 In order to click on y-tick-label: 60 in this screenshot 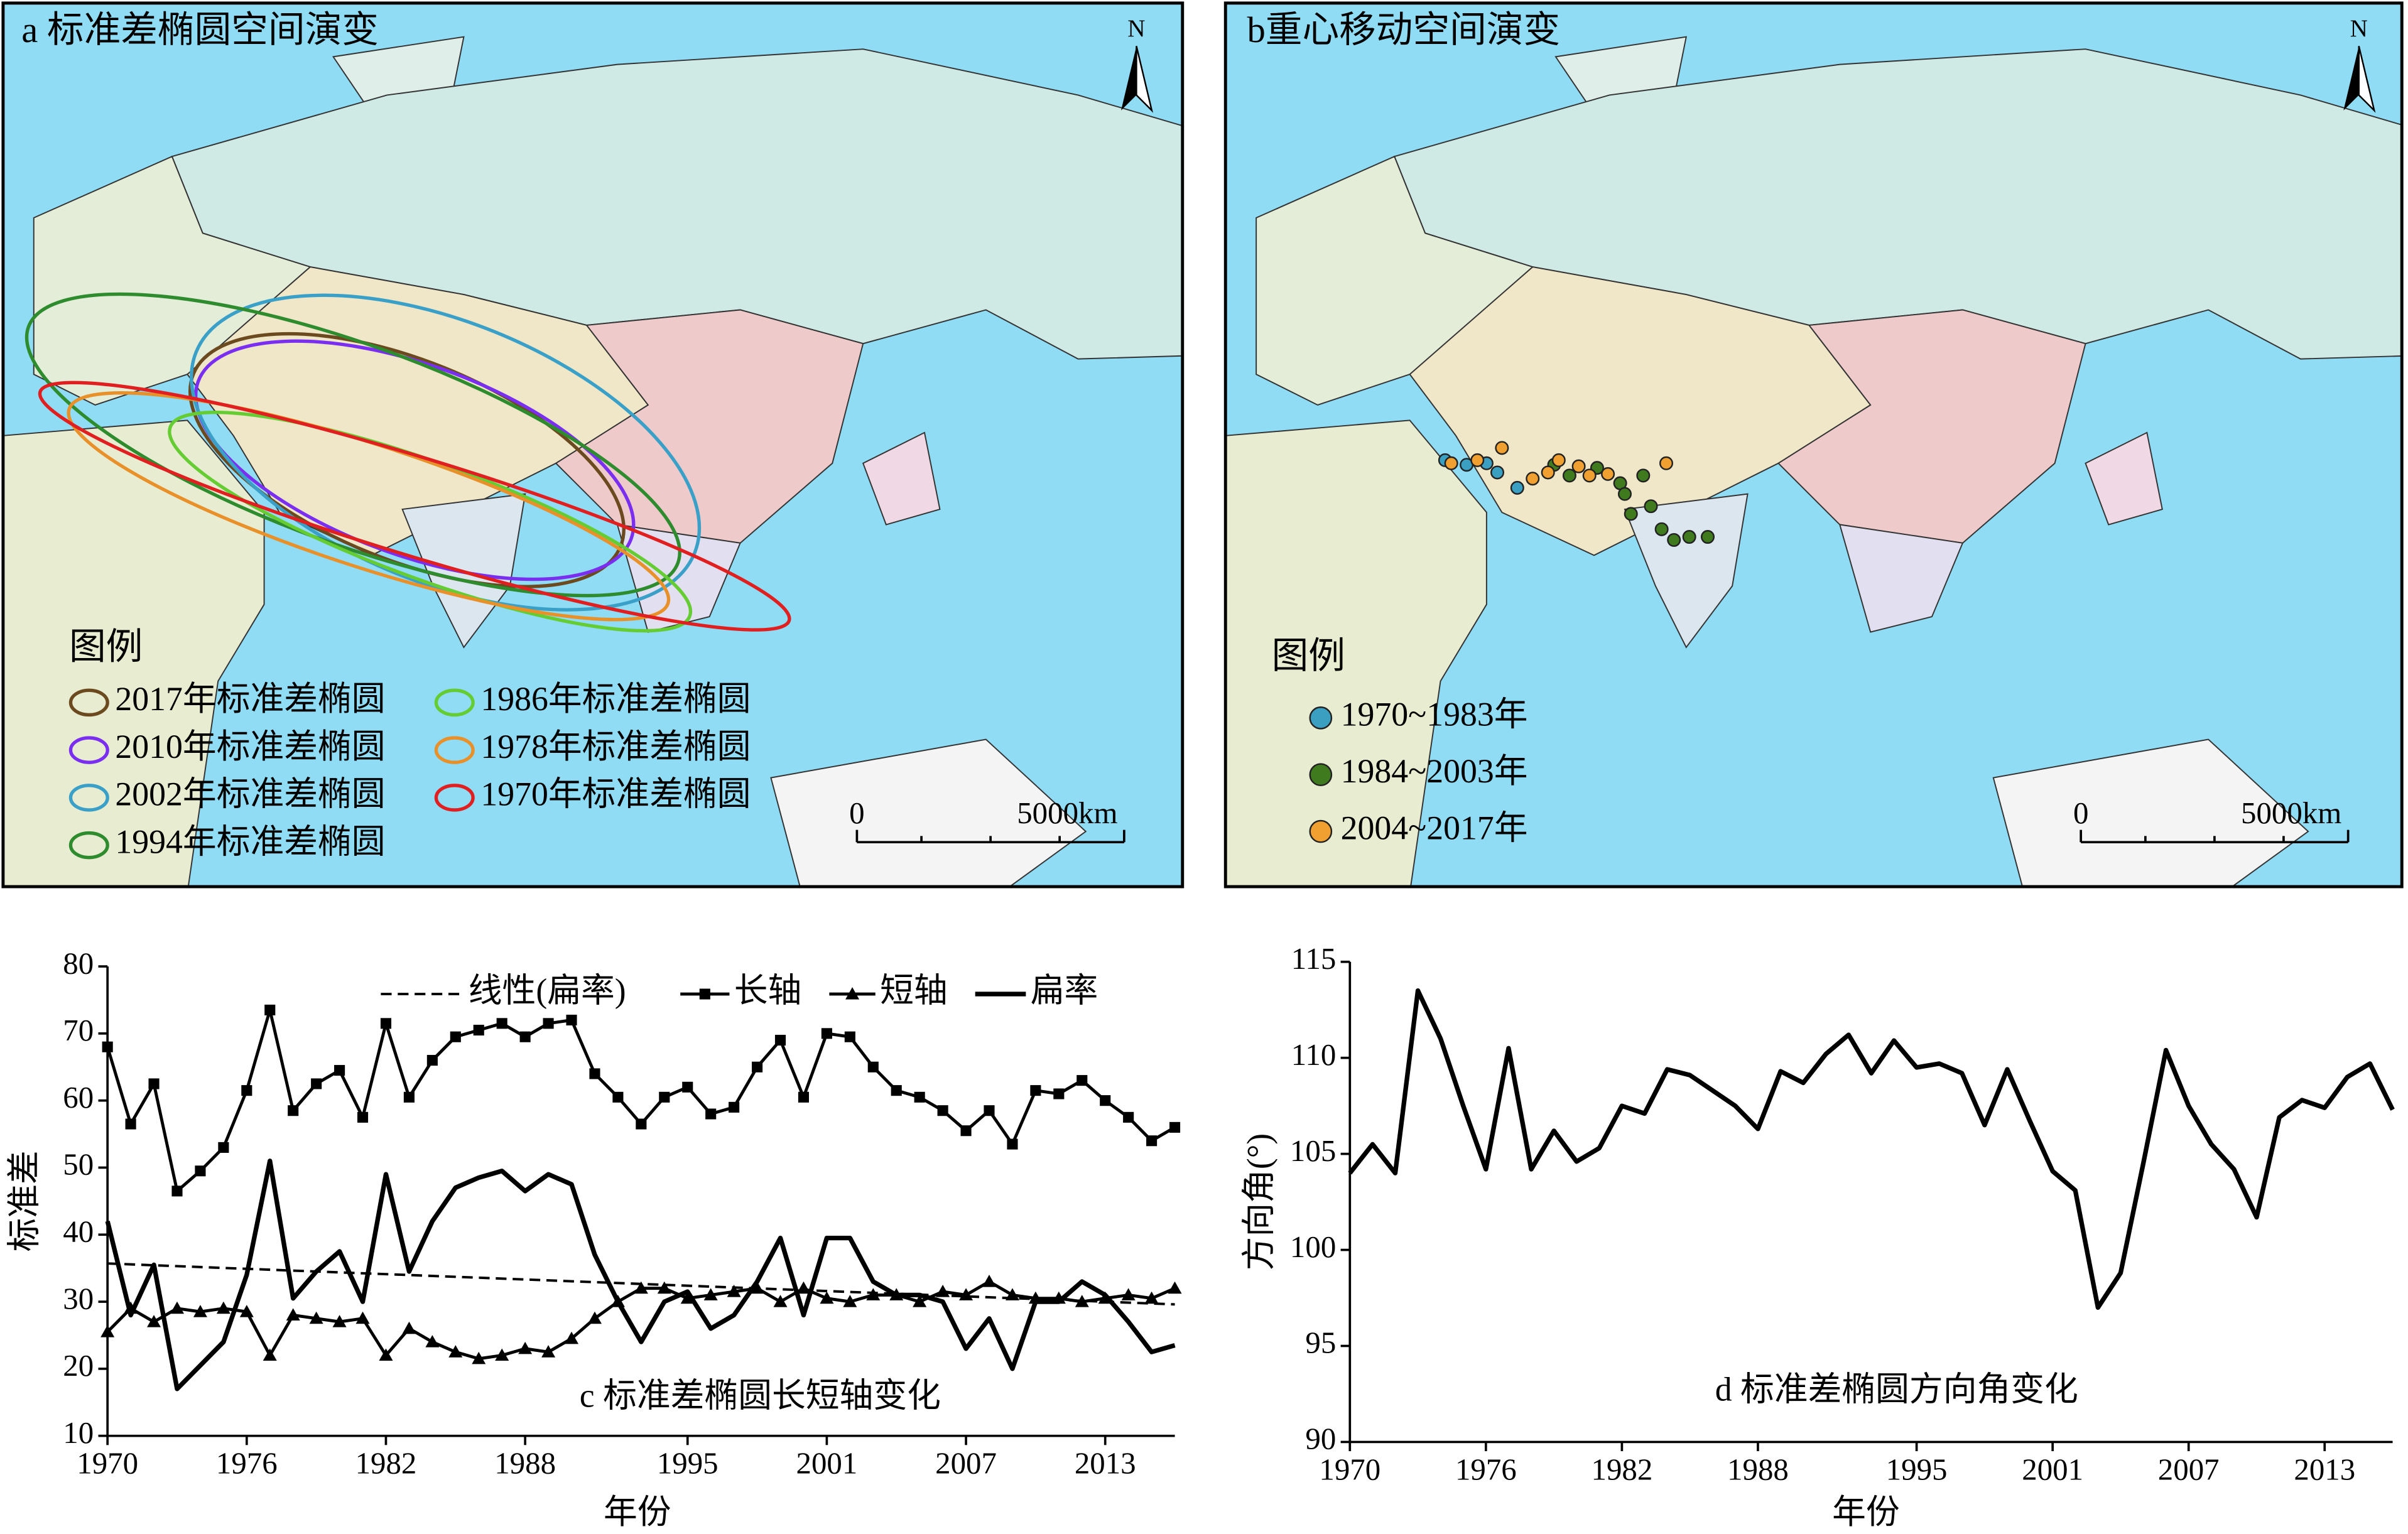, I will do `click(78, 1097)`.